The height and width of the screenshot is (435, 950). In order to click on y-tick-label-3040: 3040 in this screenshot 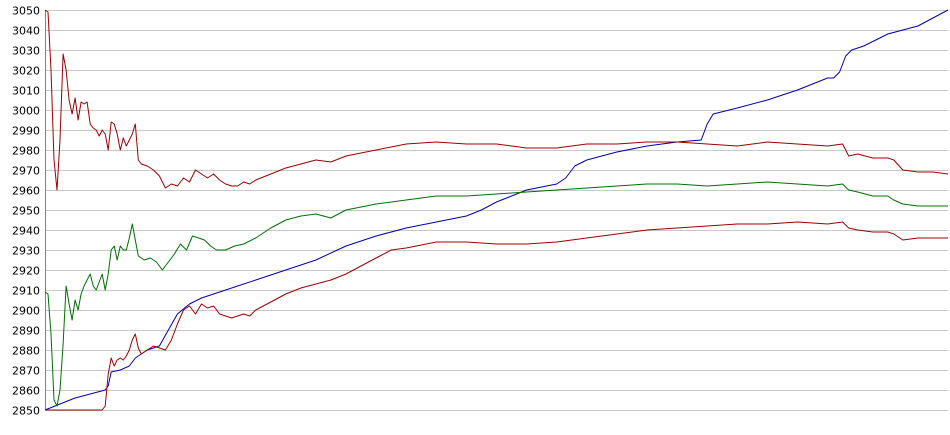, I will do `click(26, 31)`.